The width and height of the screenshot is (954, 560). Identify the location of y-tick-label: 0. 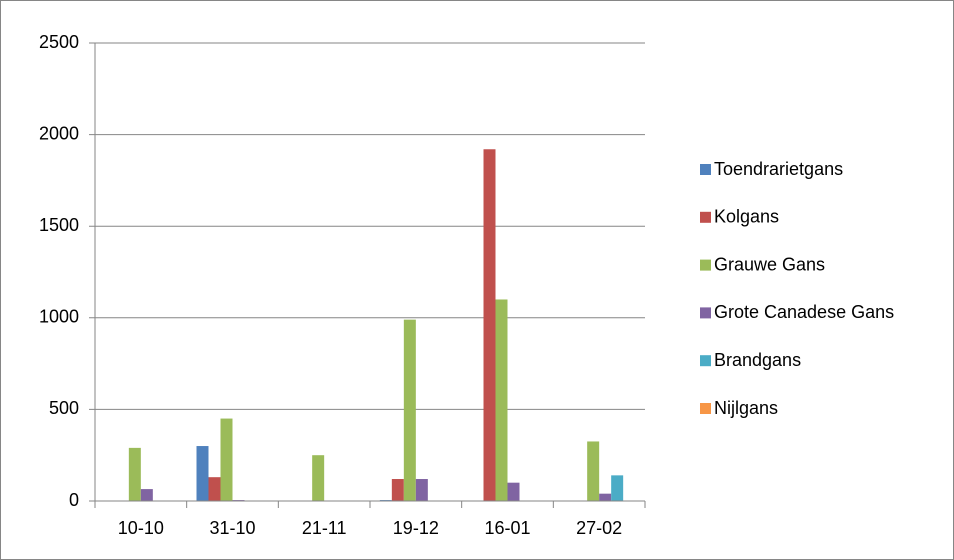
(74, 500).